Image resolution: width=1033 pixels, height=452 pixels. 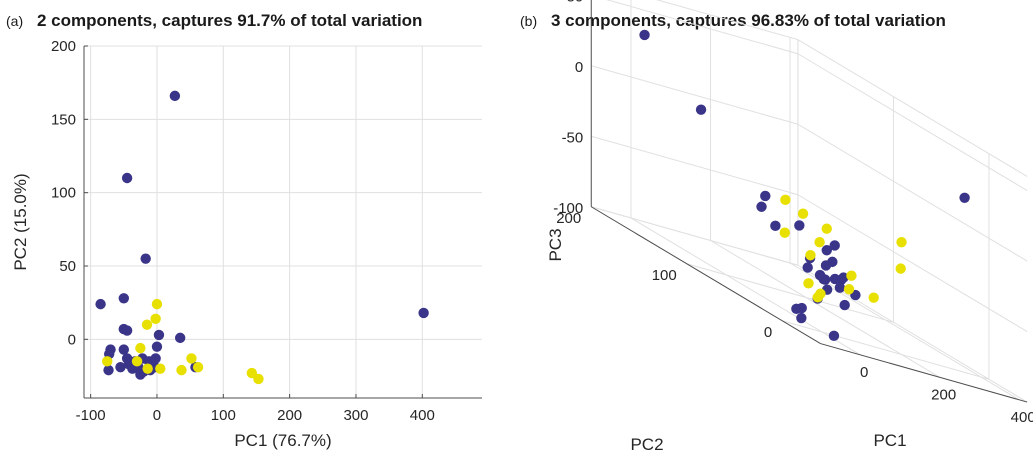 What do you see at coordinates (575, 2) in the screenshot?
I see `panel-b-z-tick-label: 50` at bounding box center [575, 2].